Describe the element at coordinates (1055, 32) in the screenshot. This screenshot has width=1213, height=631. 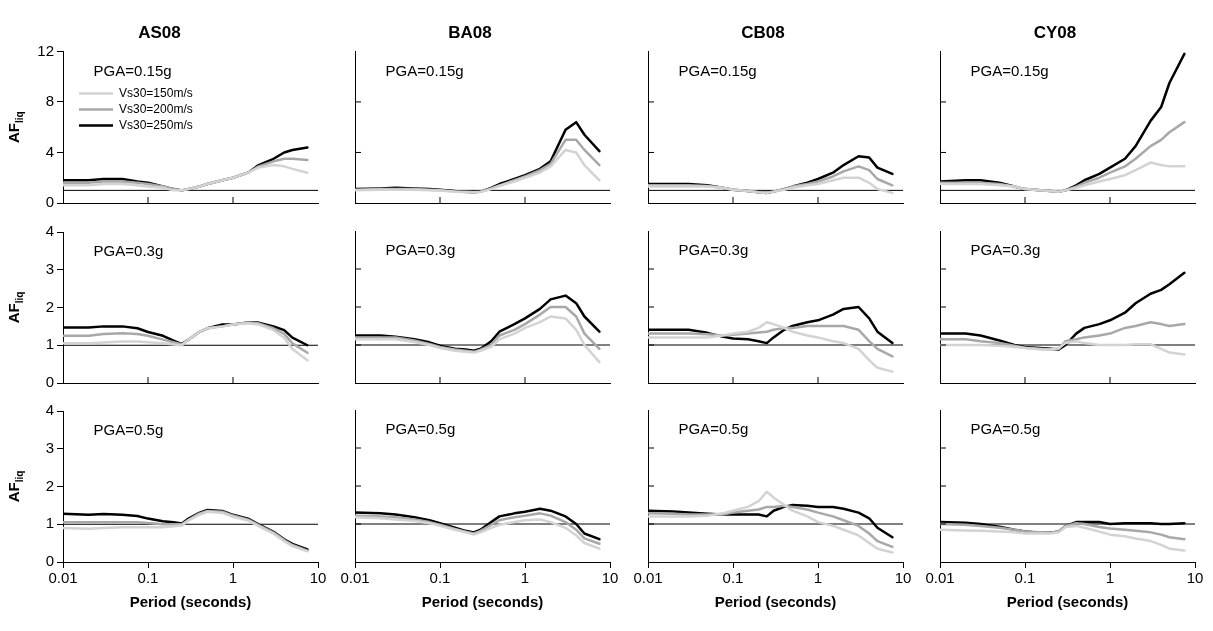
I see `chart-title: CY08` at that location.